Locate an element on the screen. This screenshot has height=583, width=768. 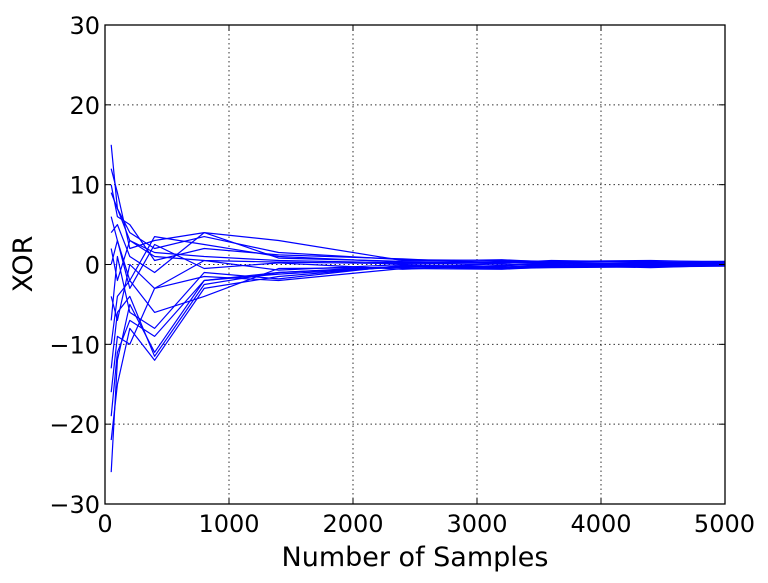
y-tick-label-5: 20 is located at coordinates (84, 106).